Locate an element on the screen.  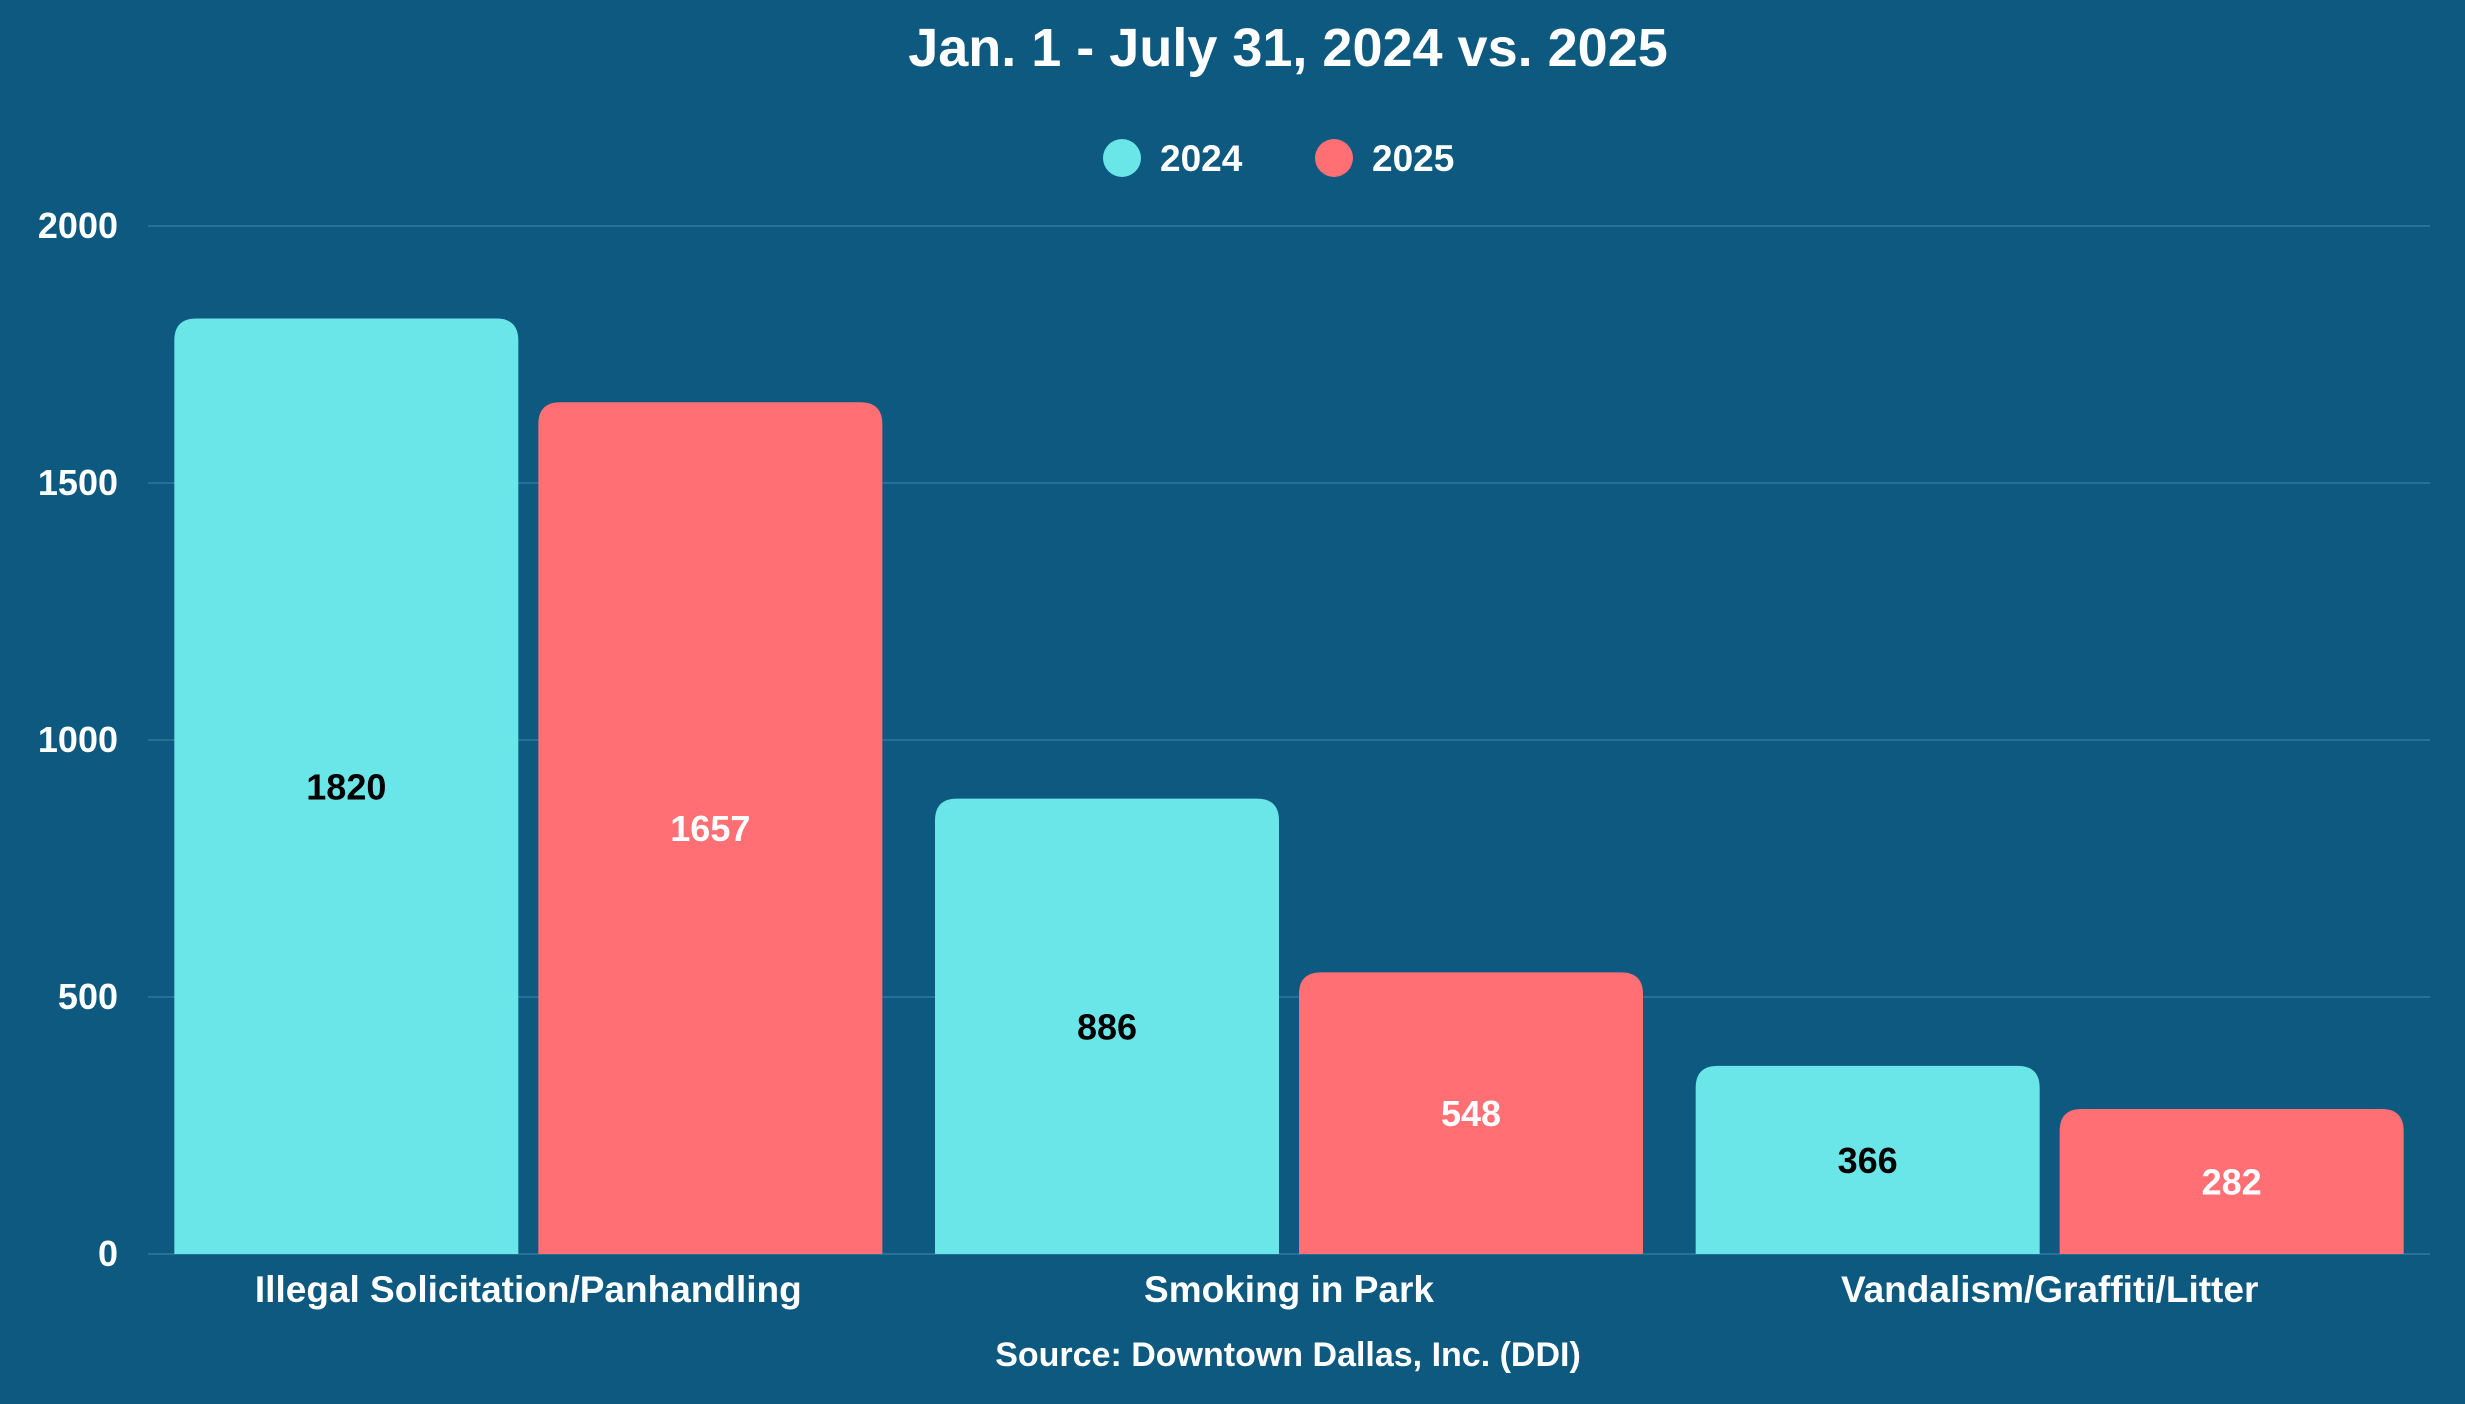
y-tick-label: 1500 is located at coordinates (78, 482).